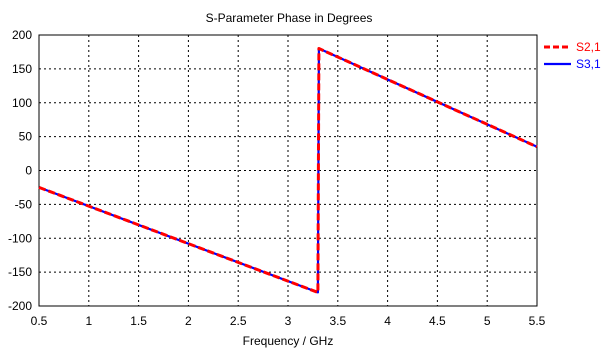 This screenshot has width=616, height=356. What do you see at coordinates (289, 18) in the screenshot?
I see `chart-title: S-Parameter Phase in Degrees` at bounding box center [289, 18].